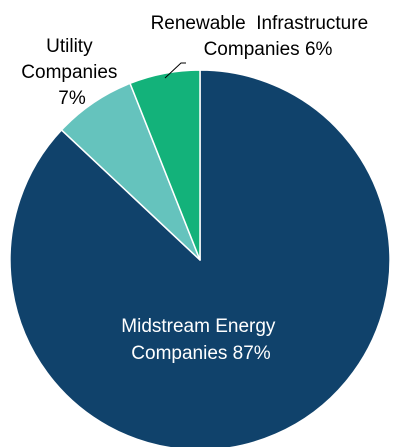 The image size is (400, 447). I want to click on utility-label: Utility Companies 7%, so click(71, 72).